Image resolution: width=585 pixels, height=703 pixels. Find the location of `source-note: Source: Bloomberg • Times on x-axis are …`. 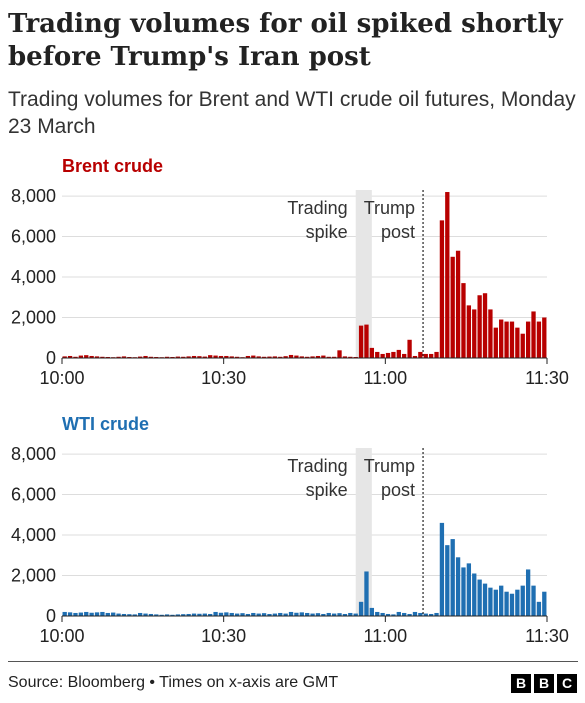

source-note: Source: Bloomberg • Times on x-axis are … is located at coordinates (173, 682).